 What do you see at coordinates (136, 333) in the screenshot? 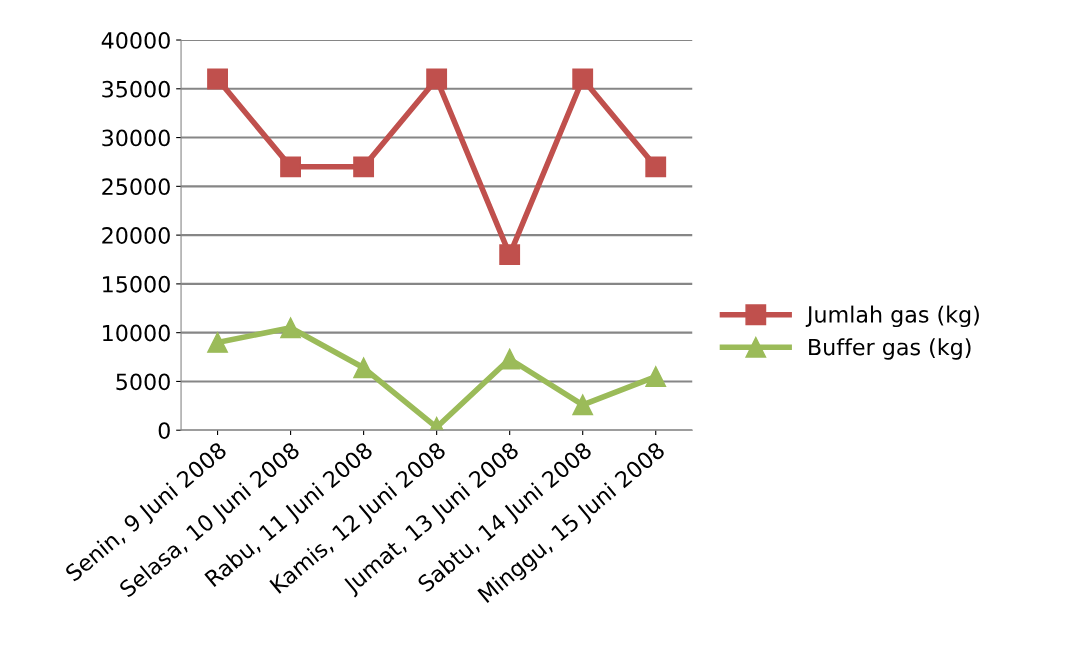
I see `y-tick-label: 10000` at bounding box center [136, 333].